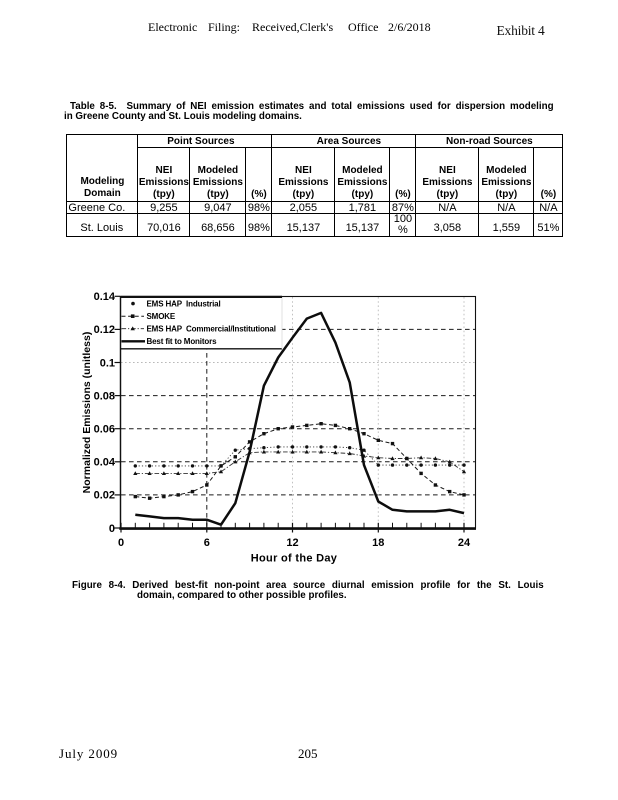 The image size is (618, 800). Describe the element at coordinates (104, 396) in the screenshot. I see `svg-text: 0.08` at that location.